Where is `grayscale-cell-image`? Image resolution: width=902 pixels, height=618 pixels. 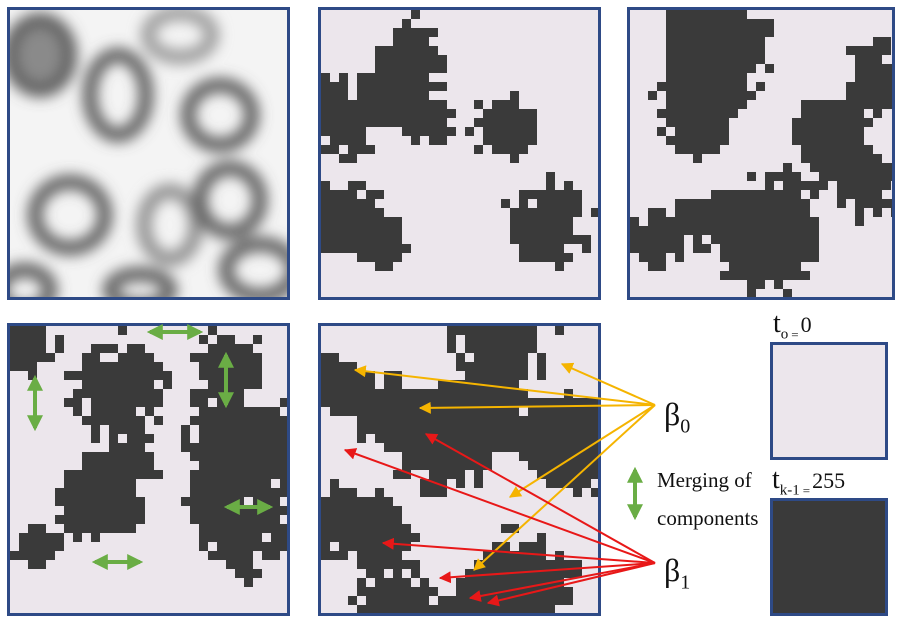 grayscale-cell-image is located at coordinates (148, 153).